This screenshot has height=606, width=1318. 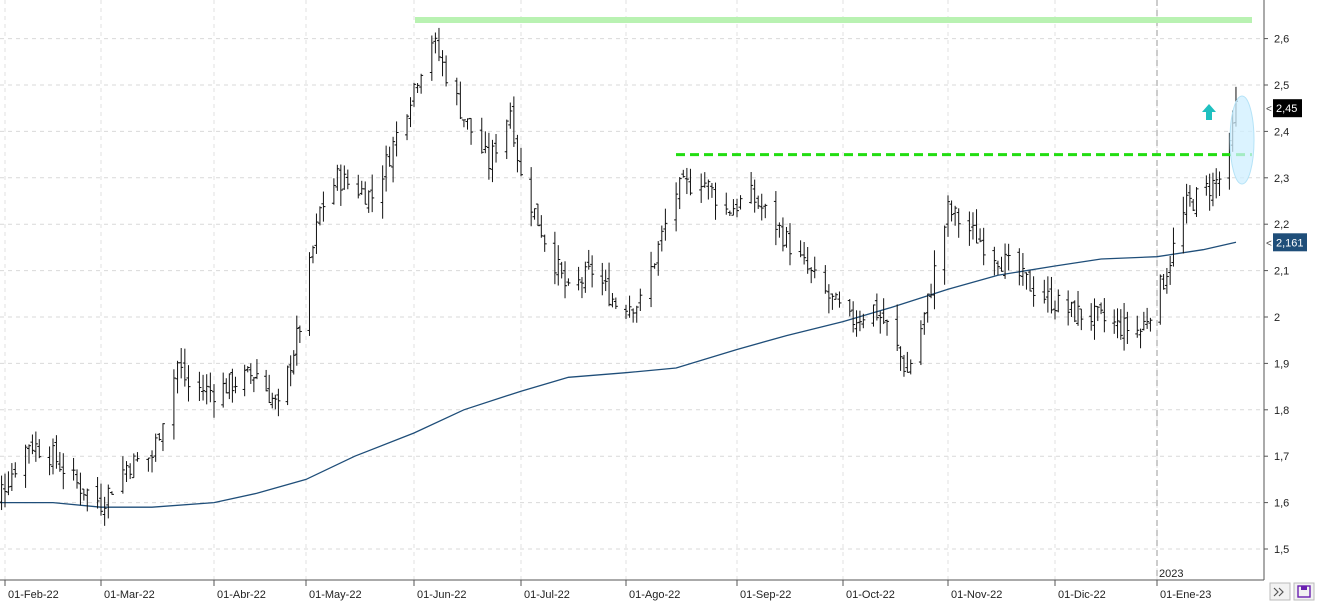 What do you see at coordinates (1281, 272) in the screenshot?
I see `y-tick-label: 2,1` at bounding box center [1281, 272].